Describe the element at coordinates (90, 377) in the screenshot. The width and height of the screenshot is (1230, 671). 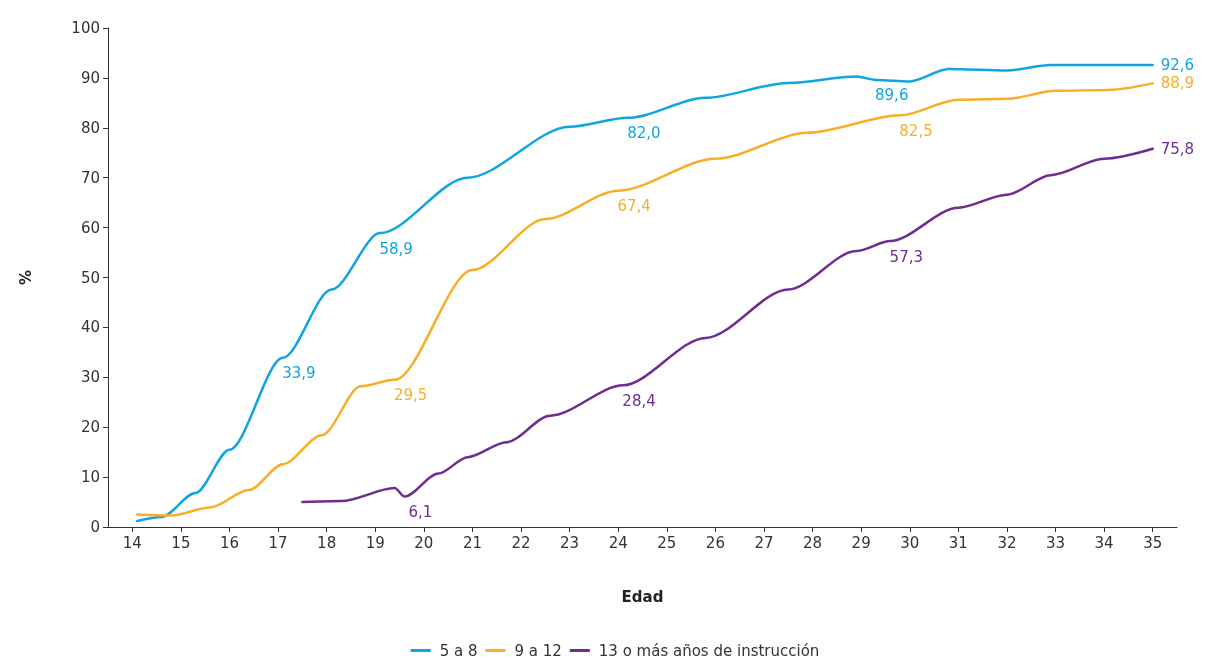
I see `y-tick-label: 30` at that location.